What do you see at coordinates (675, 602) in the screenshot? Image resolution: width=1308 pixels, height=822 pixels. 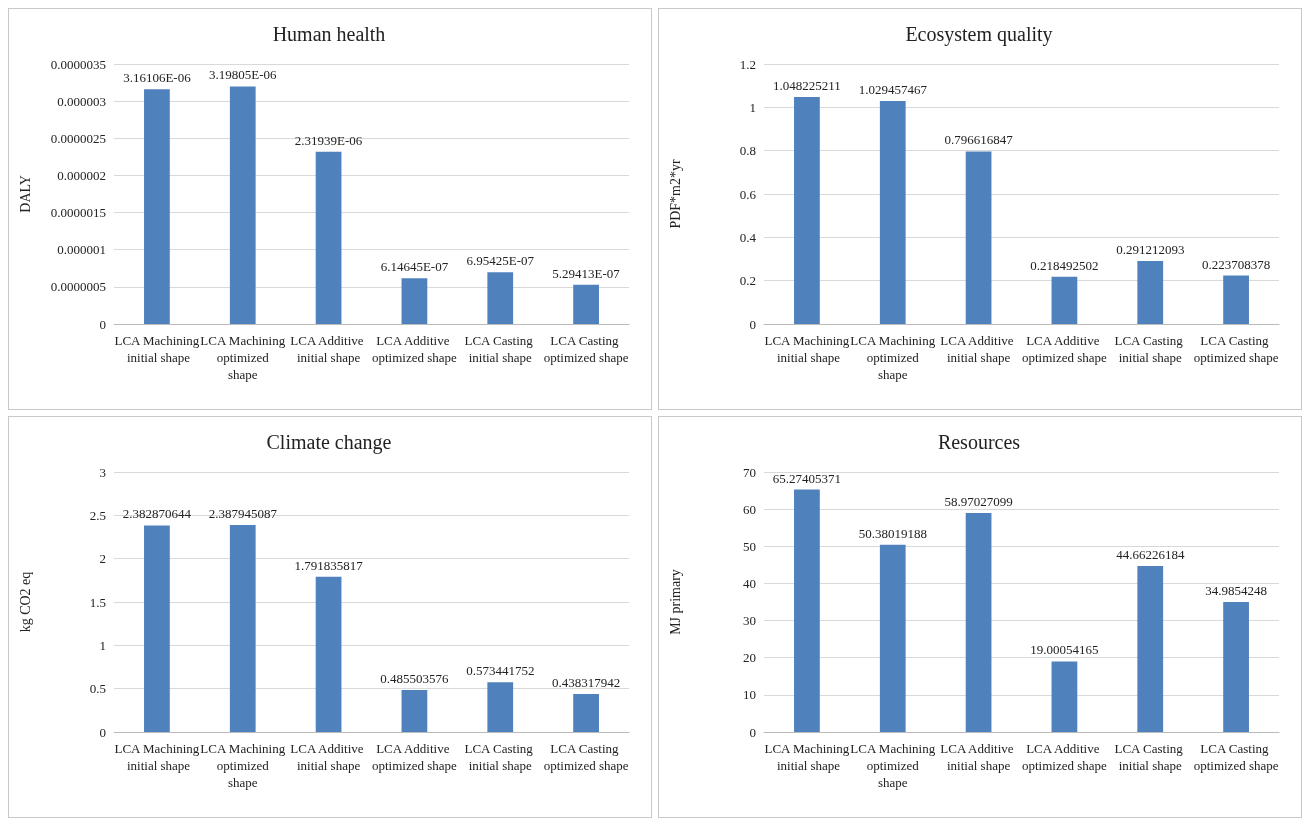 I see `y-axis-title: MJ primary` at bounding box center [675, 602].